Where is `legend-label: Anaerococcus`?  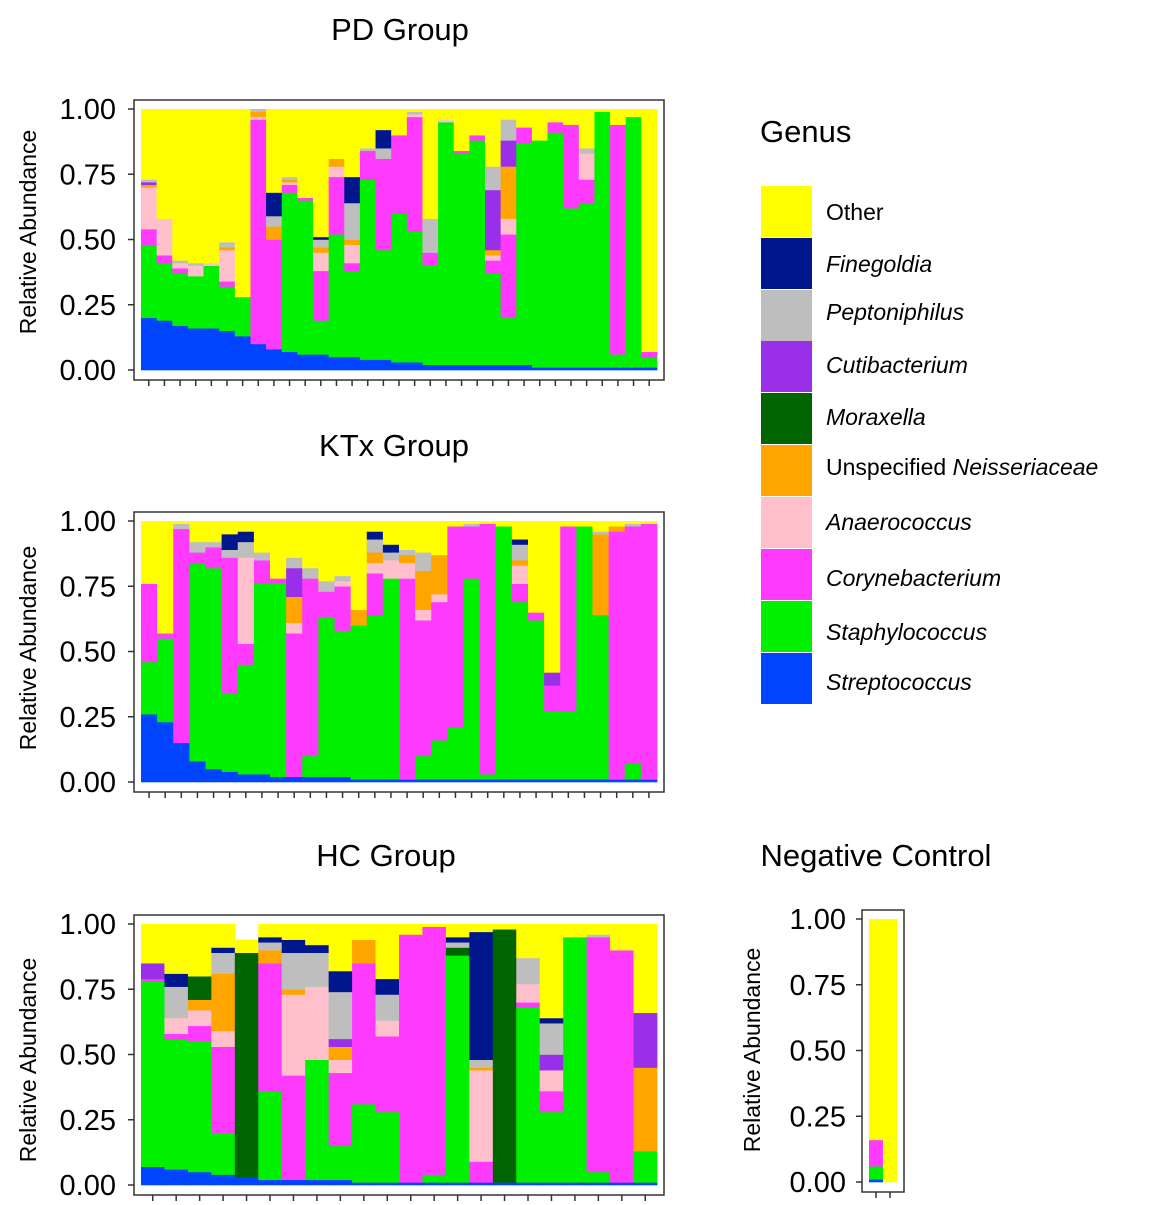
legend-label: Anaerococcus is located at coordinates (898, 522).